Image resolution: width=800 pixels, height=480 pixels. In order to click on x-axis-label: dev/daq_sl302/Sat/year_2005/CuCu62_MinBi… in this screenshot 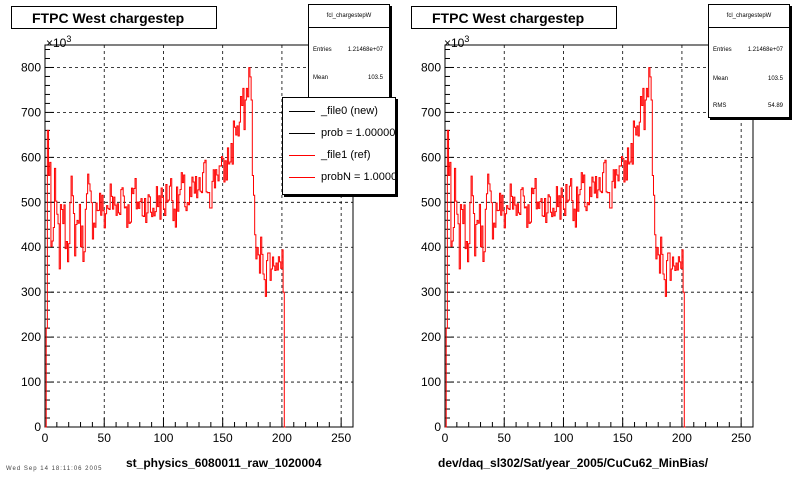, I will do `click(573, 463)`.